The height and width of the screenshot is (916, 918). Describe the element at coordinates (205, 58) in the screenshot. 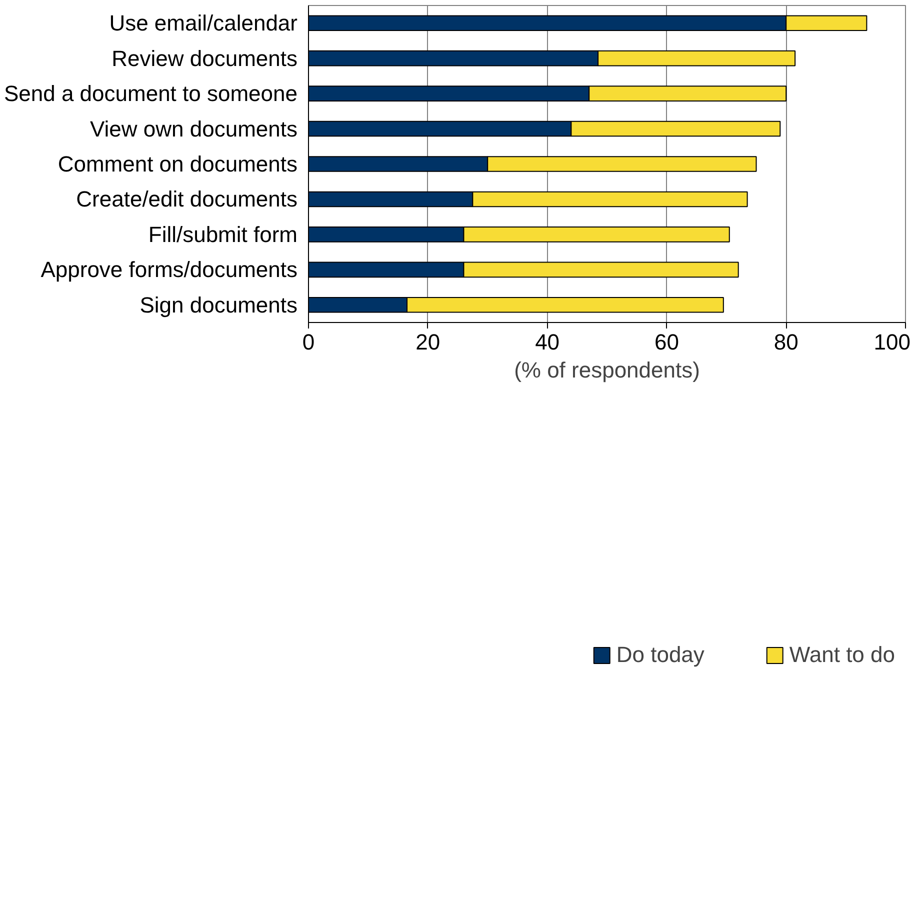

I see `y-tick-label: Review documents` at that location.